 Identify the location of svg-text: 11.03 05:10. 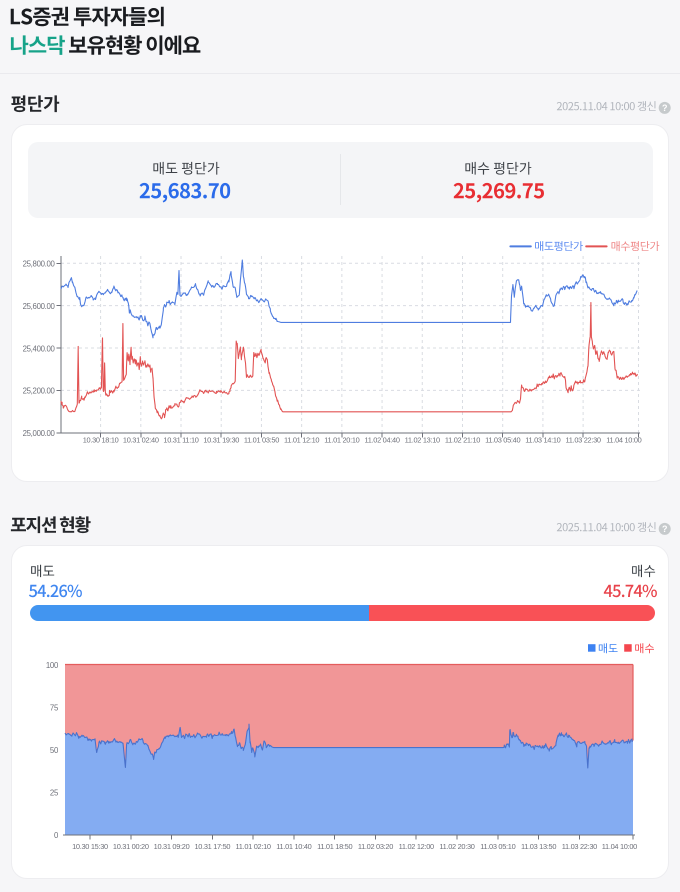
(497, 846).